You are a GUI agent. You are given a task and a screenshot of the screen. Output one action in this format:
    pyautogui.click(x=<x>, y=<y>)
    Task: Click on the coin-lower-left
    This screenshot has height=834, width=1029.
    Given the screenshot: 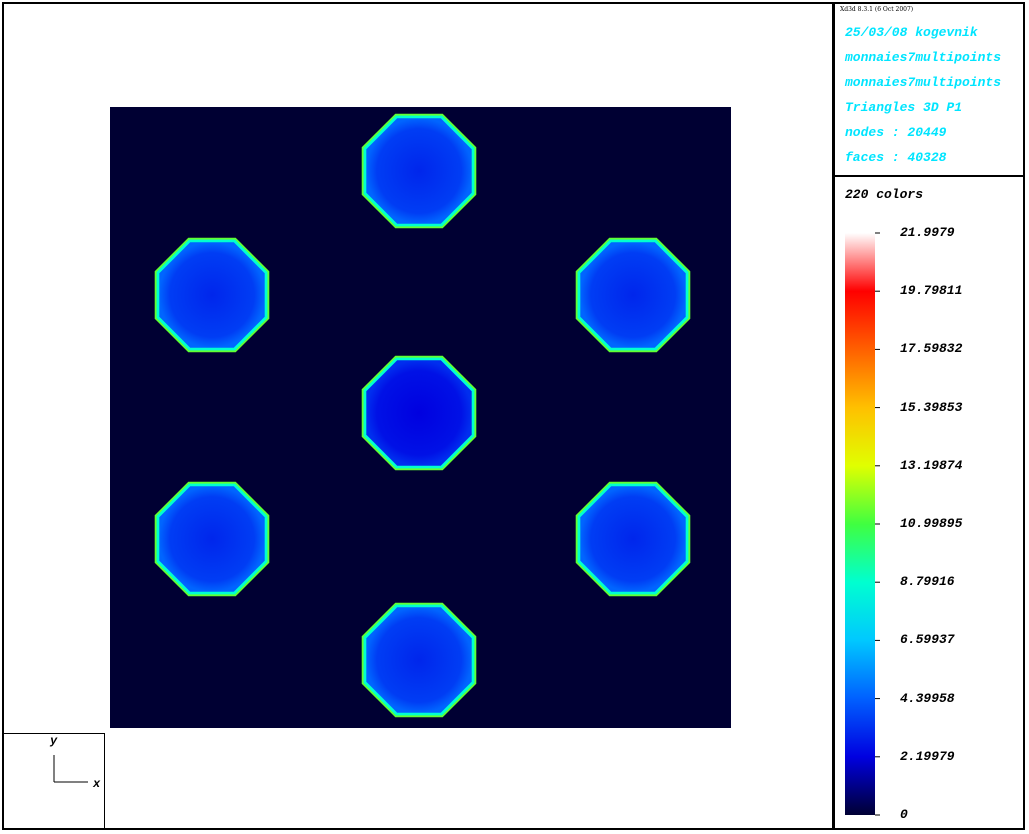 What is the action you would take?
    pyautogui.click(x=212, y=539)
    